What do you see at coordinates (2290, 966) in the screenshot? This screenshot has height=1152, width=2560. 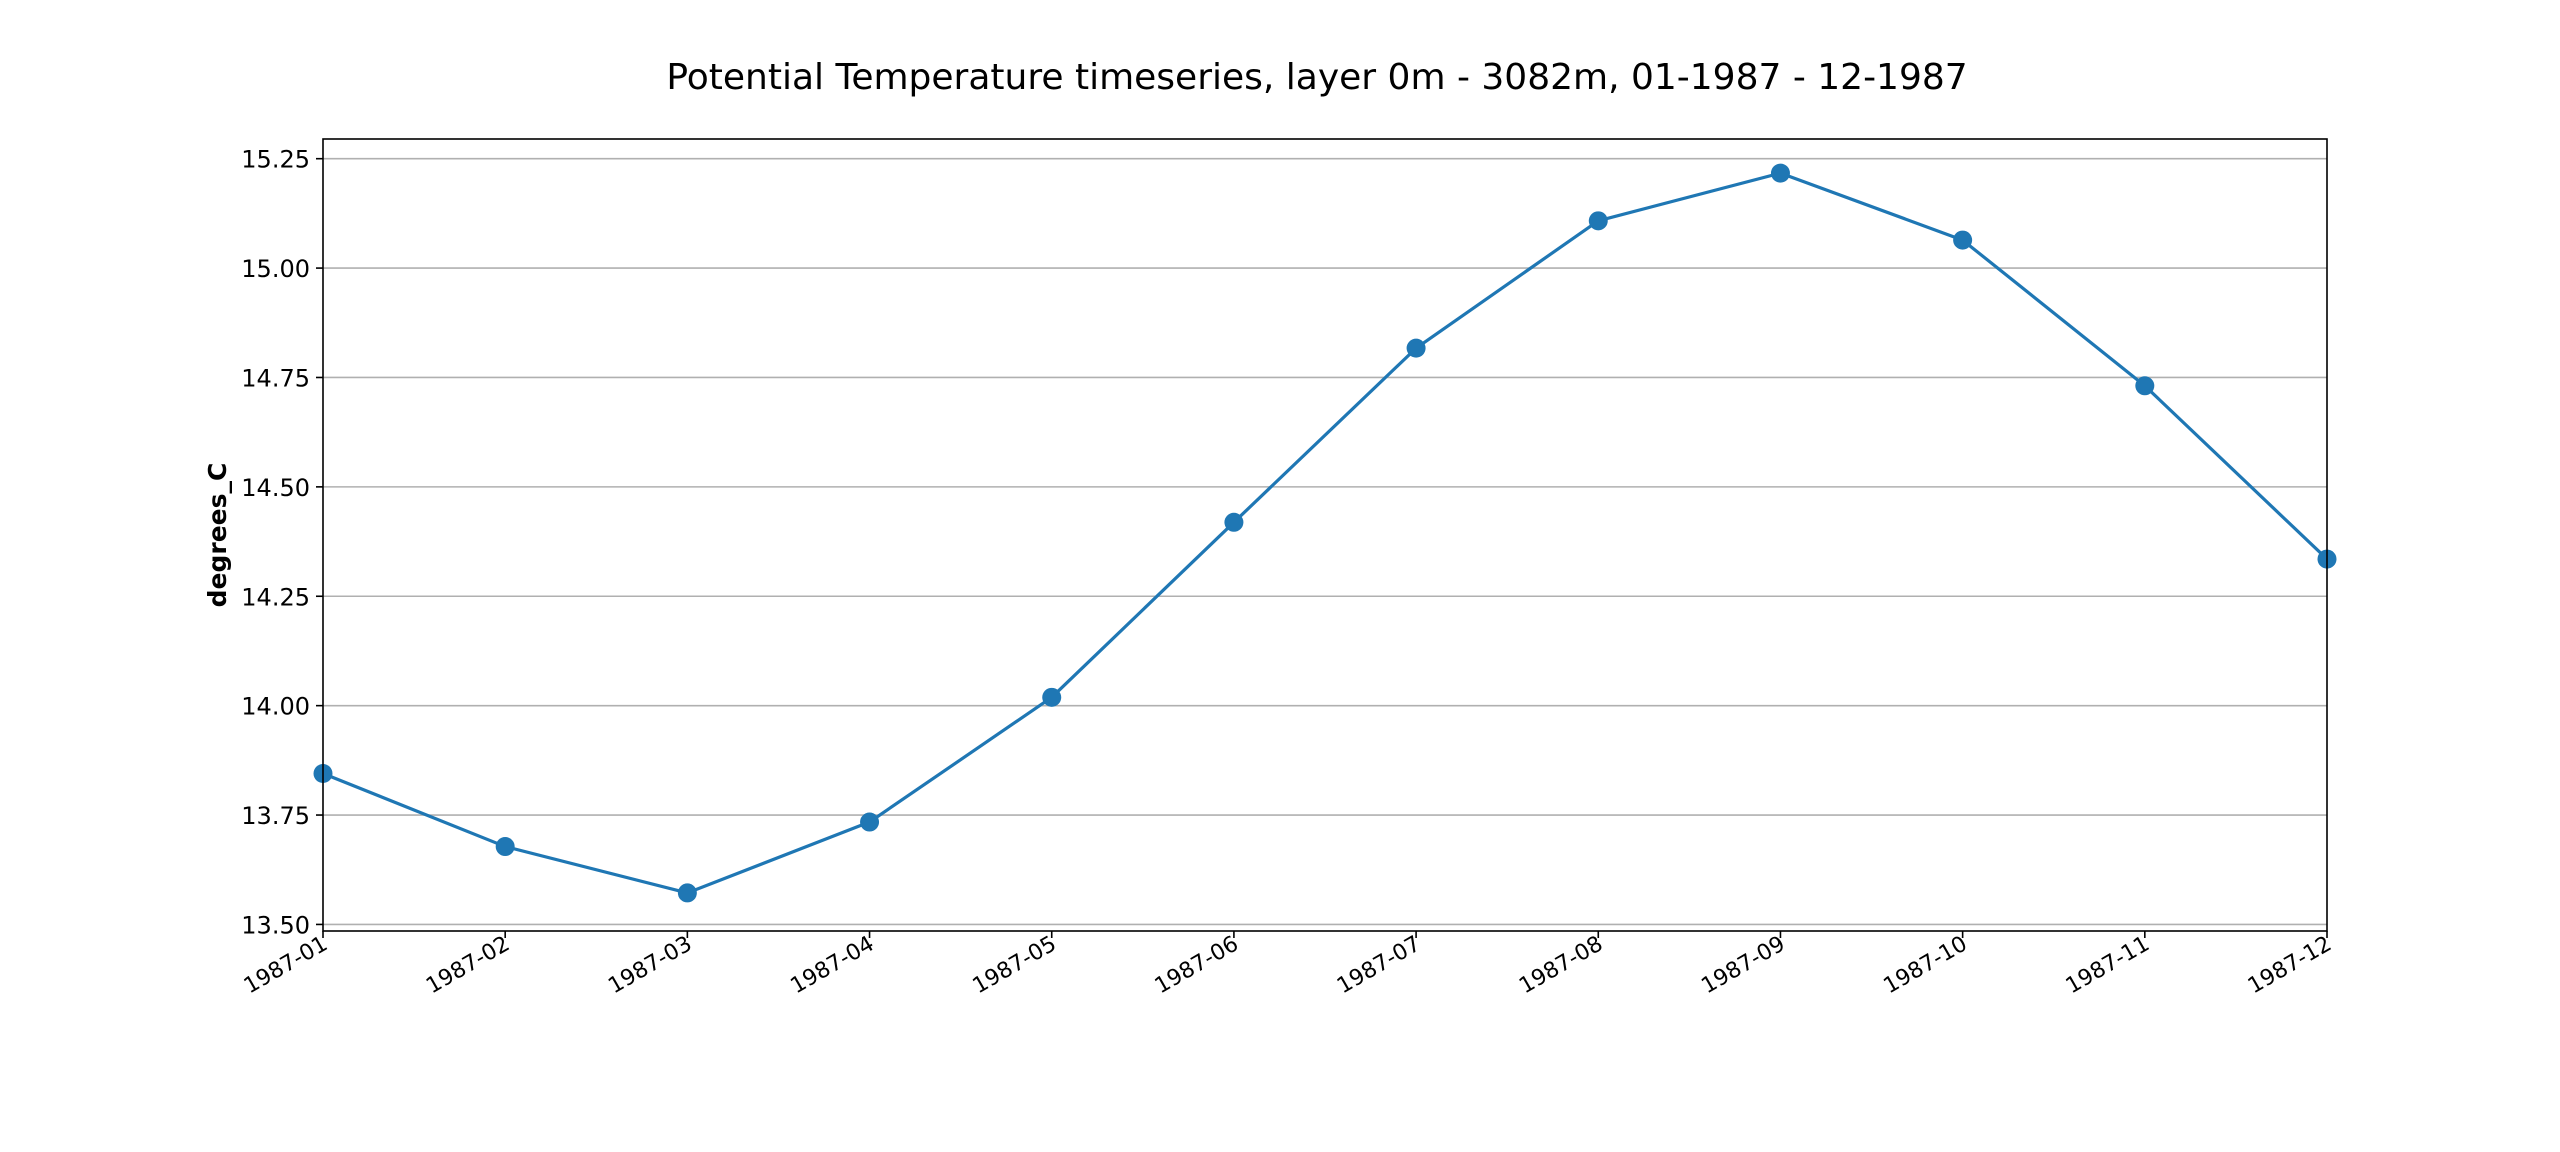 I see `x-tick-label: 1987-12` at bounding box center [2290, 966].